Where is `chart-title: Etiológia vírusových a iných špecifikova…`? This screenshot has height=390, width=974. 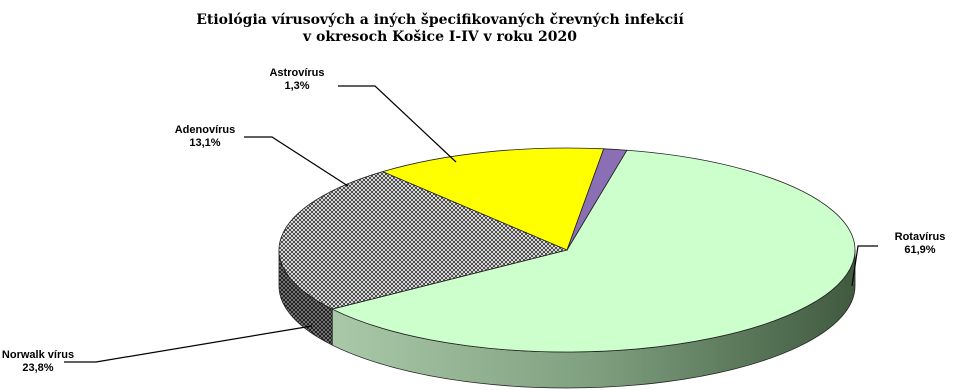 chart-title: Etiológia vírusových a iných špecifikova… is located at coordinates (440, 29).